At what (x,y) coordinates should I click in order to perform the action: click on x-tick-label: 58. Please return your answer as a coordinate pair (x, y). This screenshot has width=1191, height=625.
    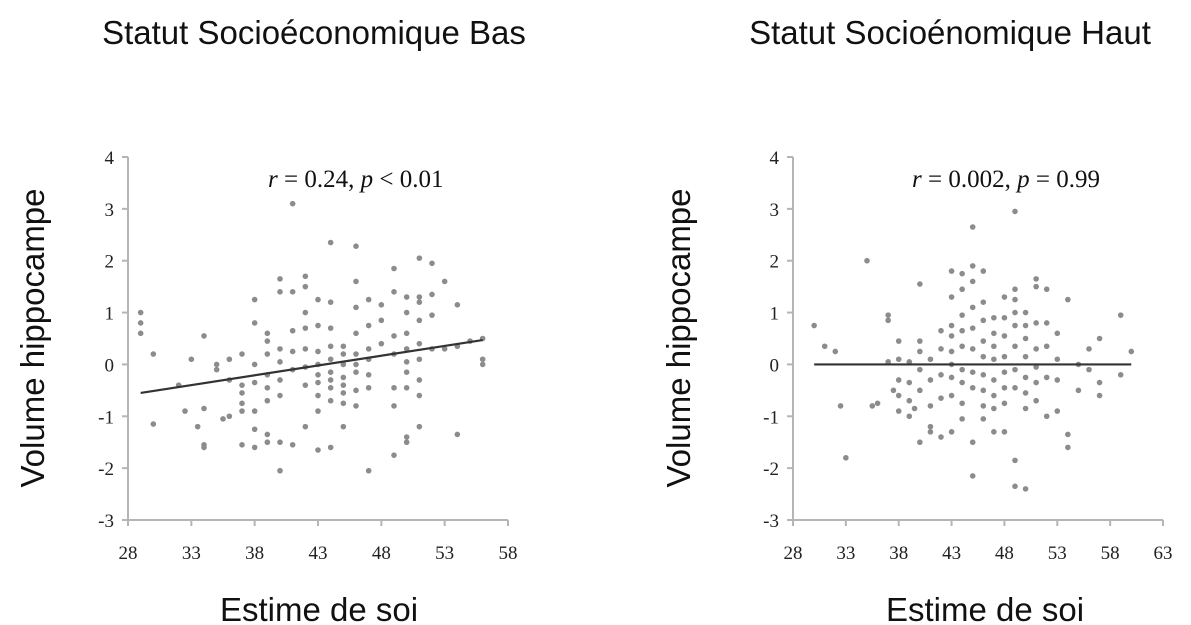
    Looking at the image, I should click on (508, 553).